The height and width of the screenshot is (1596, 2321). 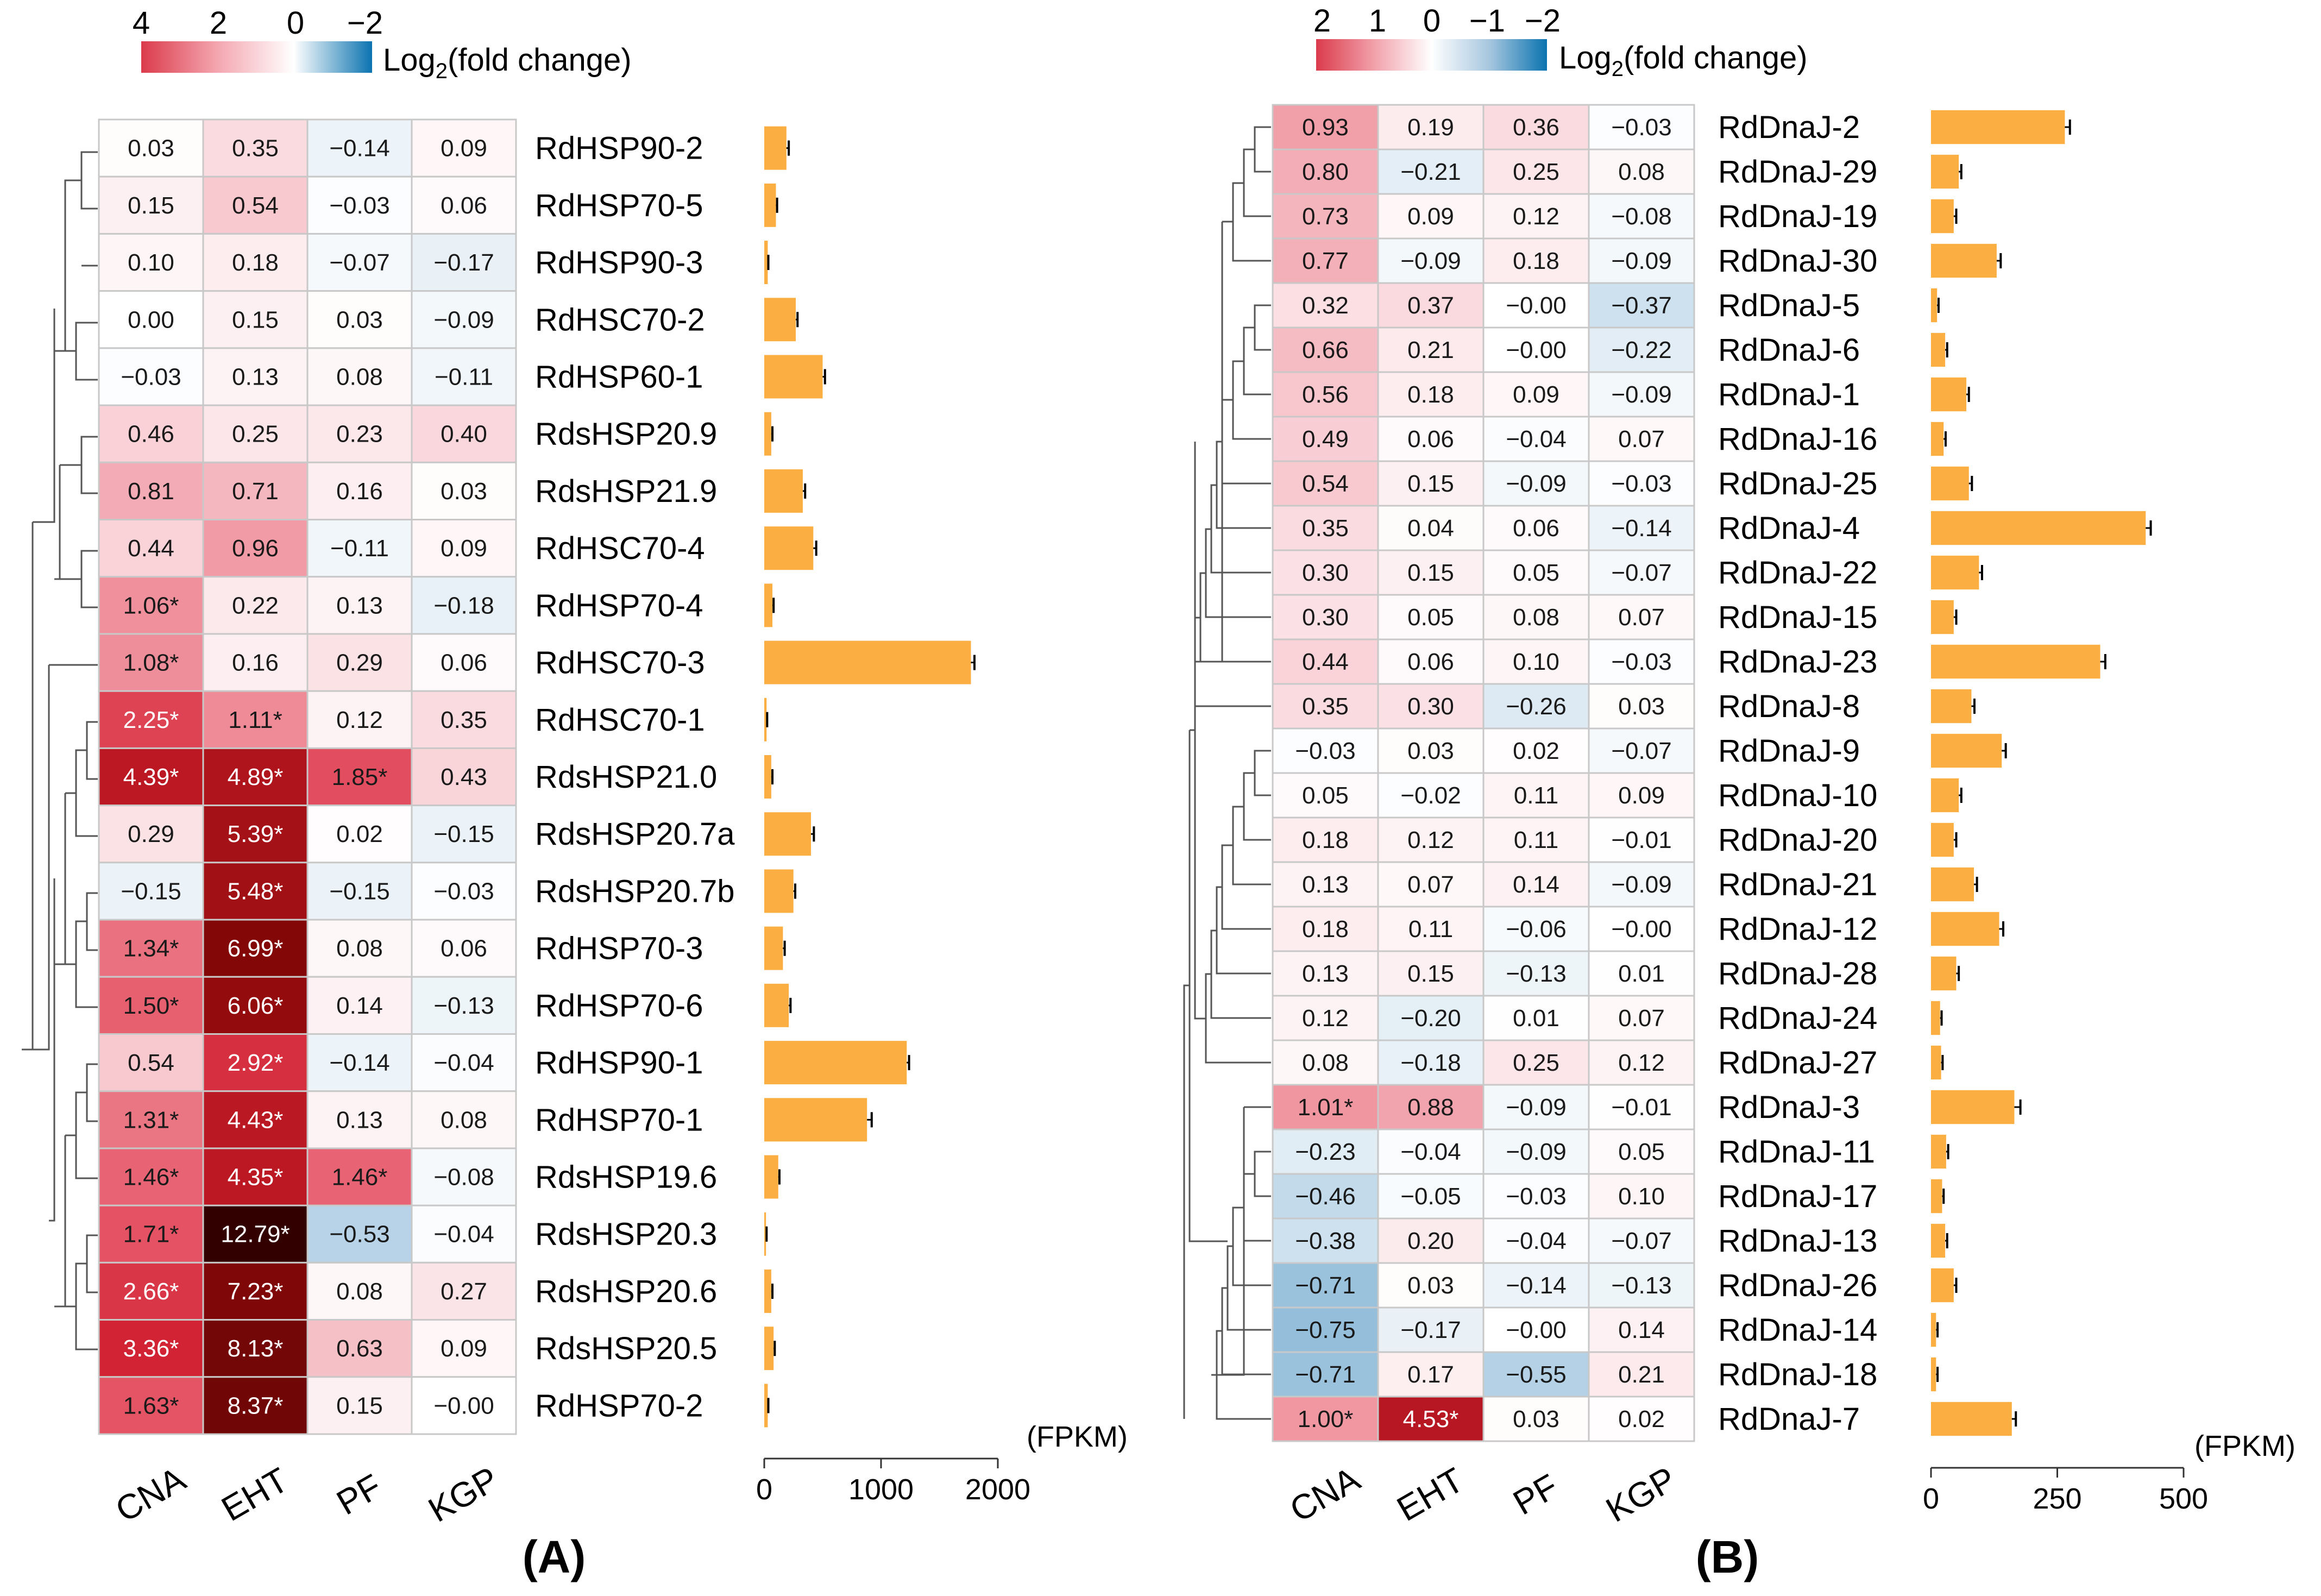 I want to click on cell-value-label: 0.37, so click(x=1430, y=305).